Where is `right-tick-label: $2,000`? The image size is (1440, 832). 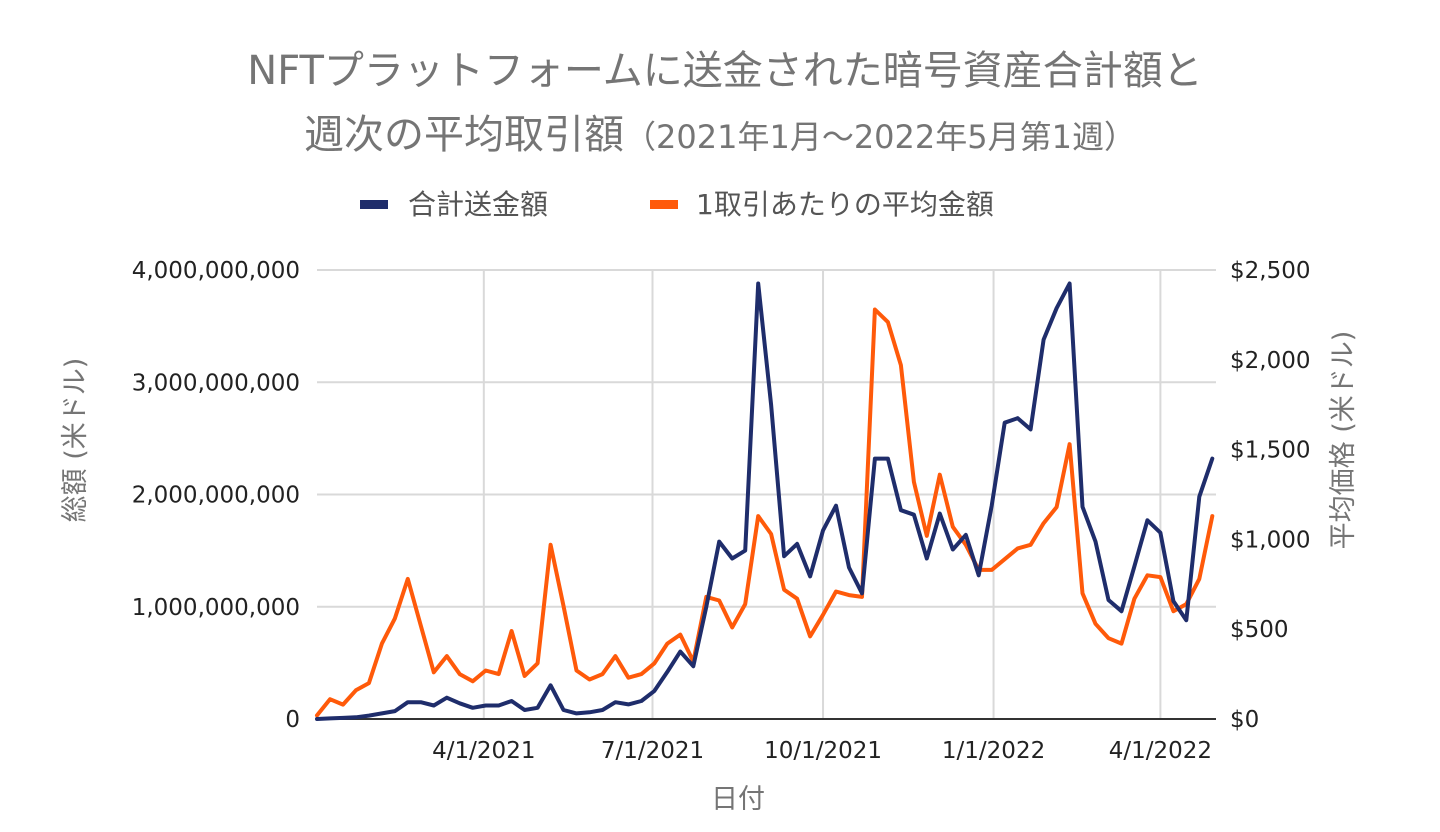 right-tick-label: $2,000 is located at coordinates (1270, 361).